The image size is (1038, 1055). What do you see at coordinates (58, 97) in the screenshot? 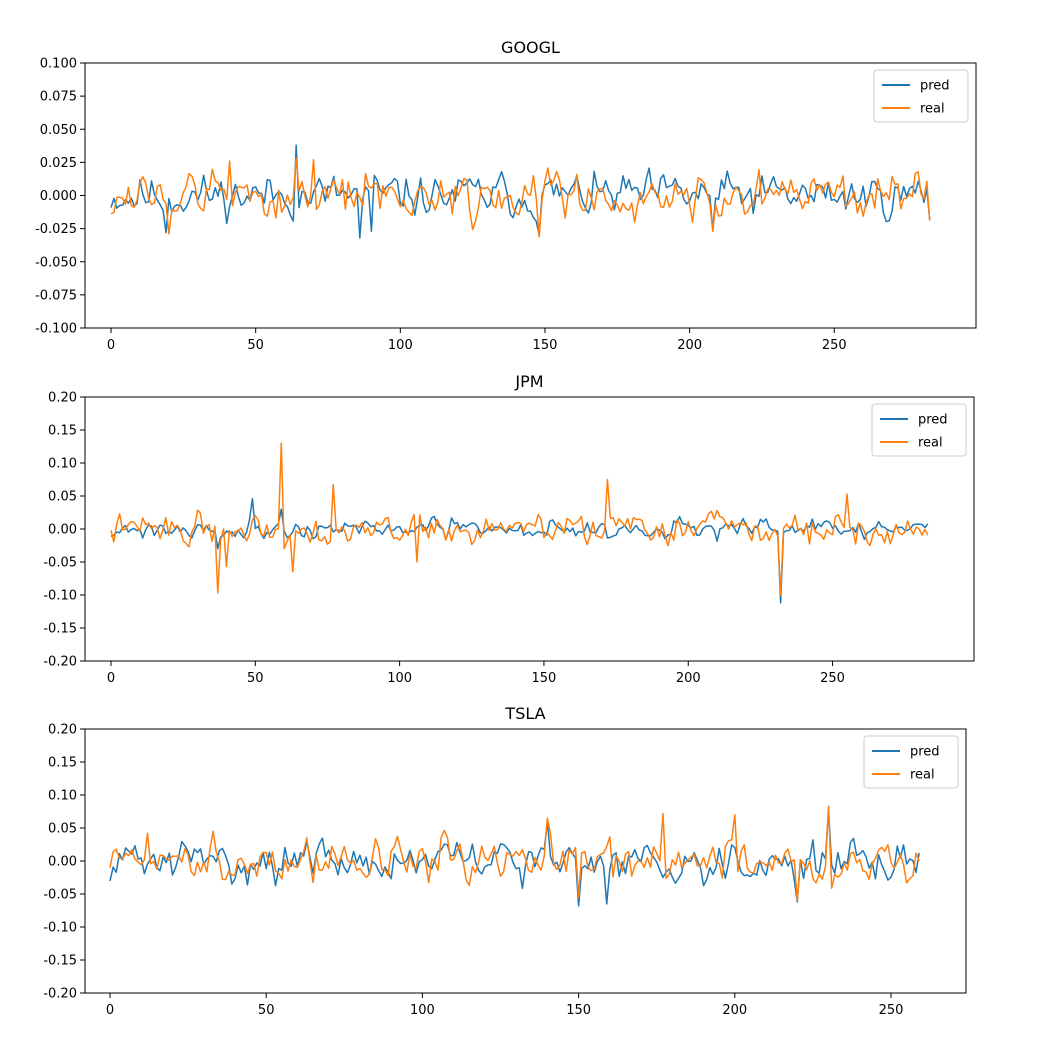
I see `y-tick-label: 0.075` at bounding box center [58, 97].